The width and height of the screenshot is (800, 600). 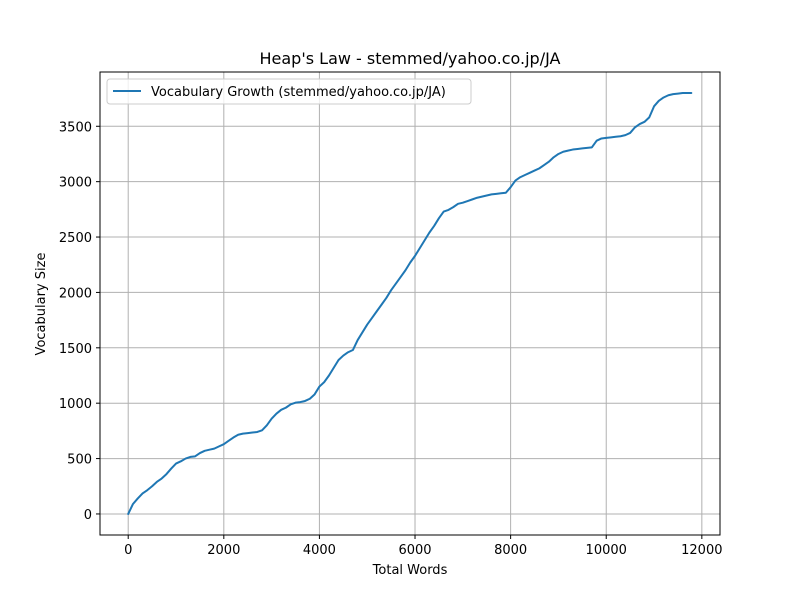 I want to click on x-tick-label: 10000, so click(x=606, y=550).